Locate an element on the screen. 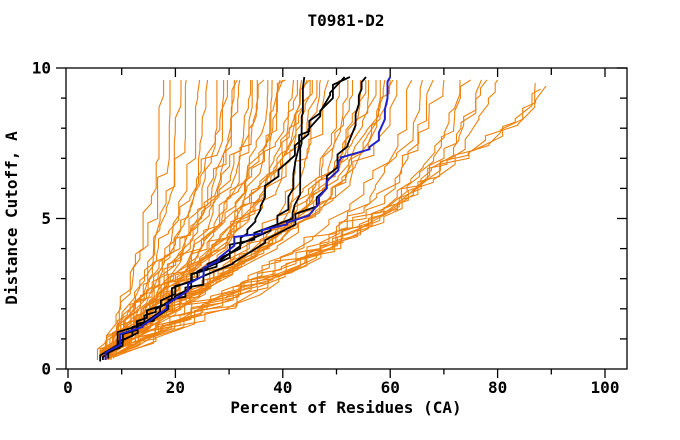 The image size is (680, 440). series-line-o04 is located at coordinates (144, 219).